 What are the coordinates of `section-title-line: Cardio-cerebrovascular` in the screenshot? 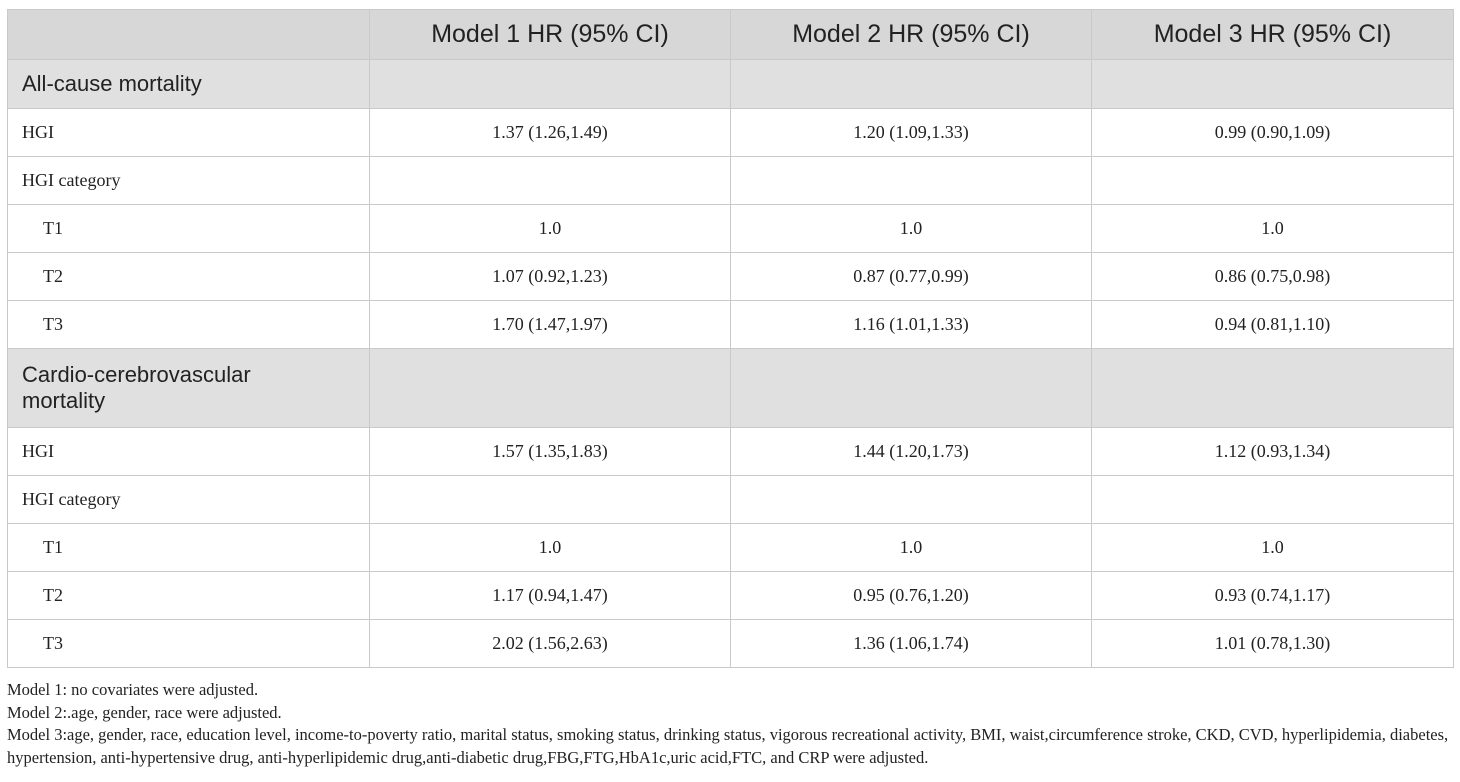 It's located at (136, 374).